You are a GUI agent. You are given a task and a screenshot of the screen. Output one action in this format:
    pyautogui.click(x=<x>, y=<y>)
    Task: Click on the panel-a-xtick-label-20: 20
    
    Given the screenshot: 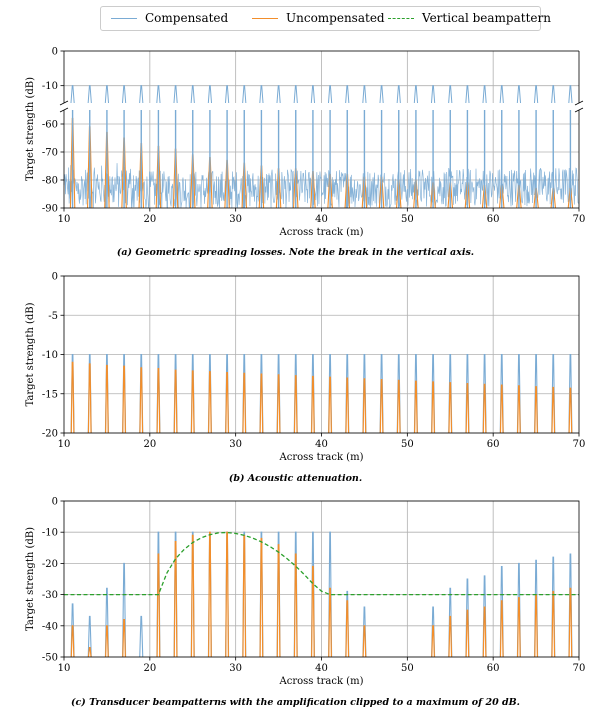 What is the action you would take?
    pyautogui.click(x=149, y=219)
    